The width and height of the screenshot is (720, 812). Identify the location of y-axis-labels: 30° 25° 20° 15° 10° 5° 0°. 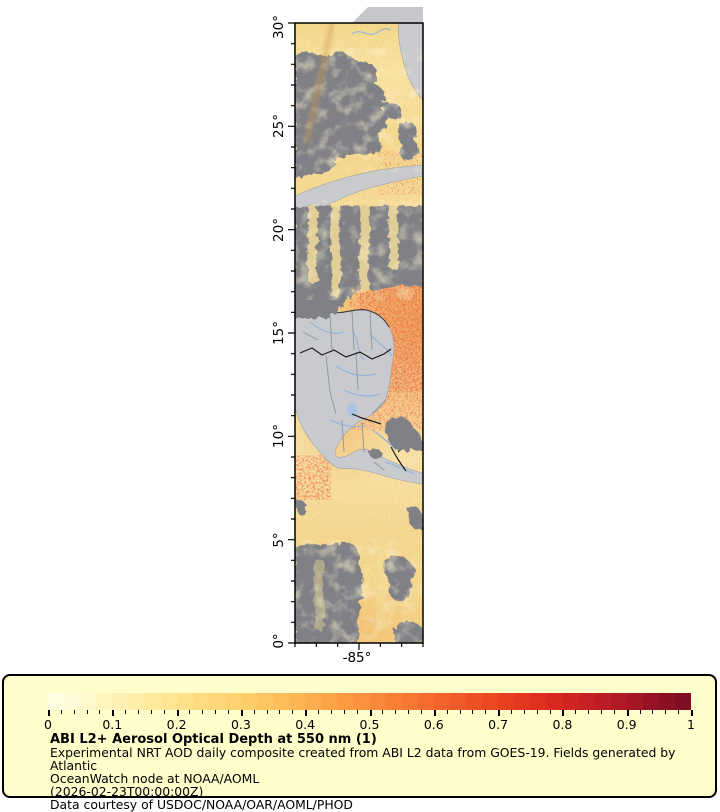
(279, 332).